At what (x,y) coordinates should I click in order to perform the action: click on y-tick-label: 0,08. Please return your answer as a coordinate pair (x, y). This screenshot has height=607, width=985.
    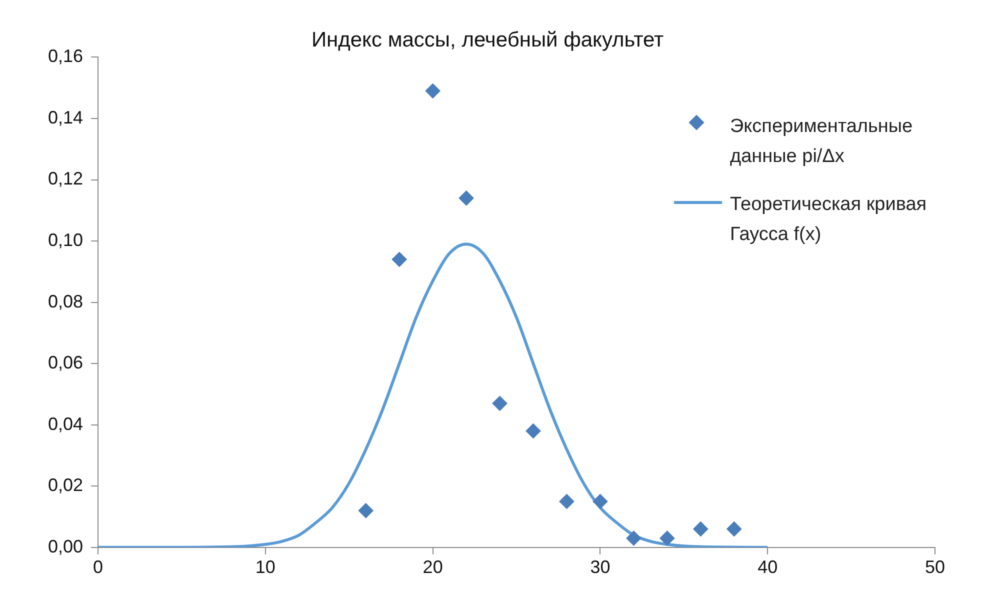
    Looking at the image, I should click on (66, 301).